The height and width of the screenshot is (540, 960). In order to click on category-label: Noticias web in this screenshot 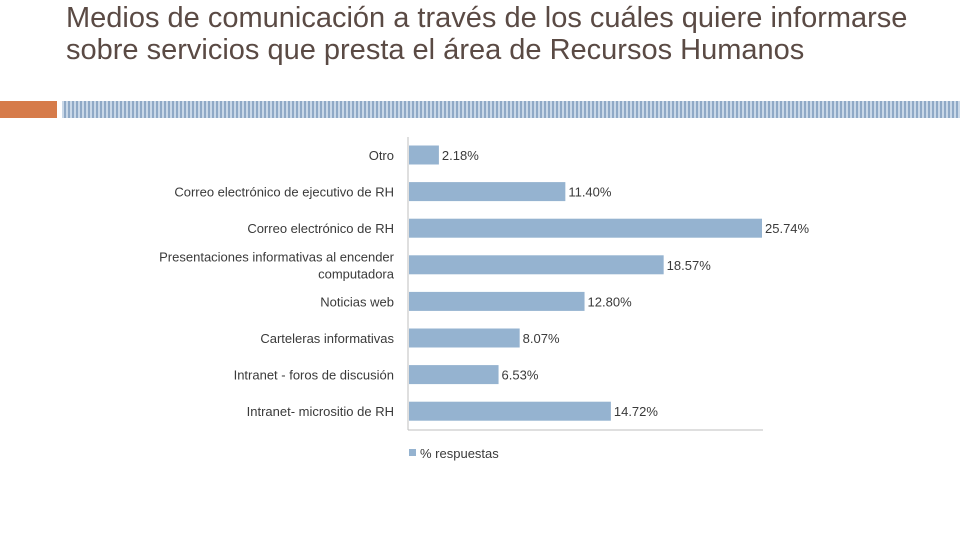, I will do `click(357, 301)`.